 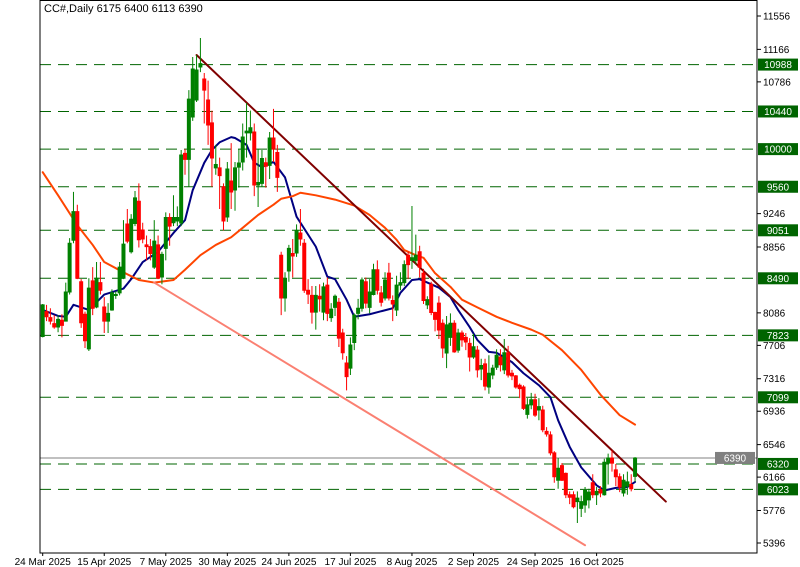 What do you see at coordinates (43, 562) in the screenshot?
I see `x-tick-label: 24 Mar 2025` at bounding box center [43, 562].